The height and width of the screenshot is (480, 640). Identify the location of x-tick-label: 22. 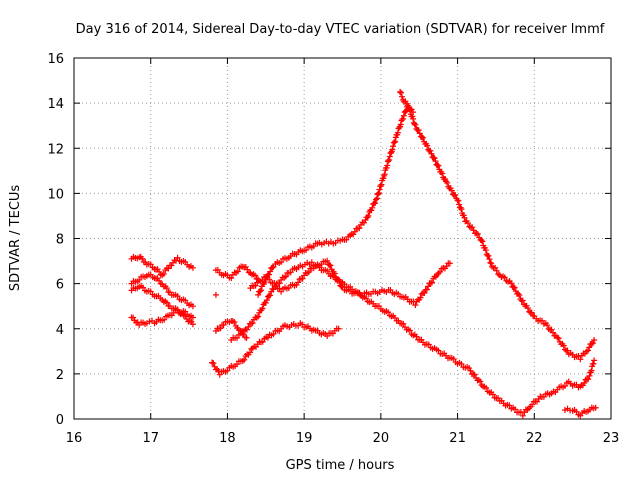
(534, 438).